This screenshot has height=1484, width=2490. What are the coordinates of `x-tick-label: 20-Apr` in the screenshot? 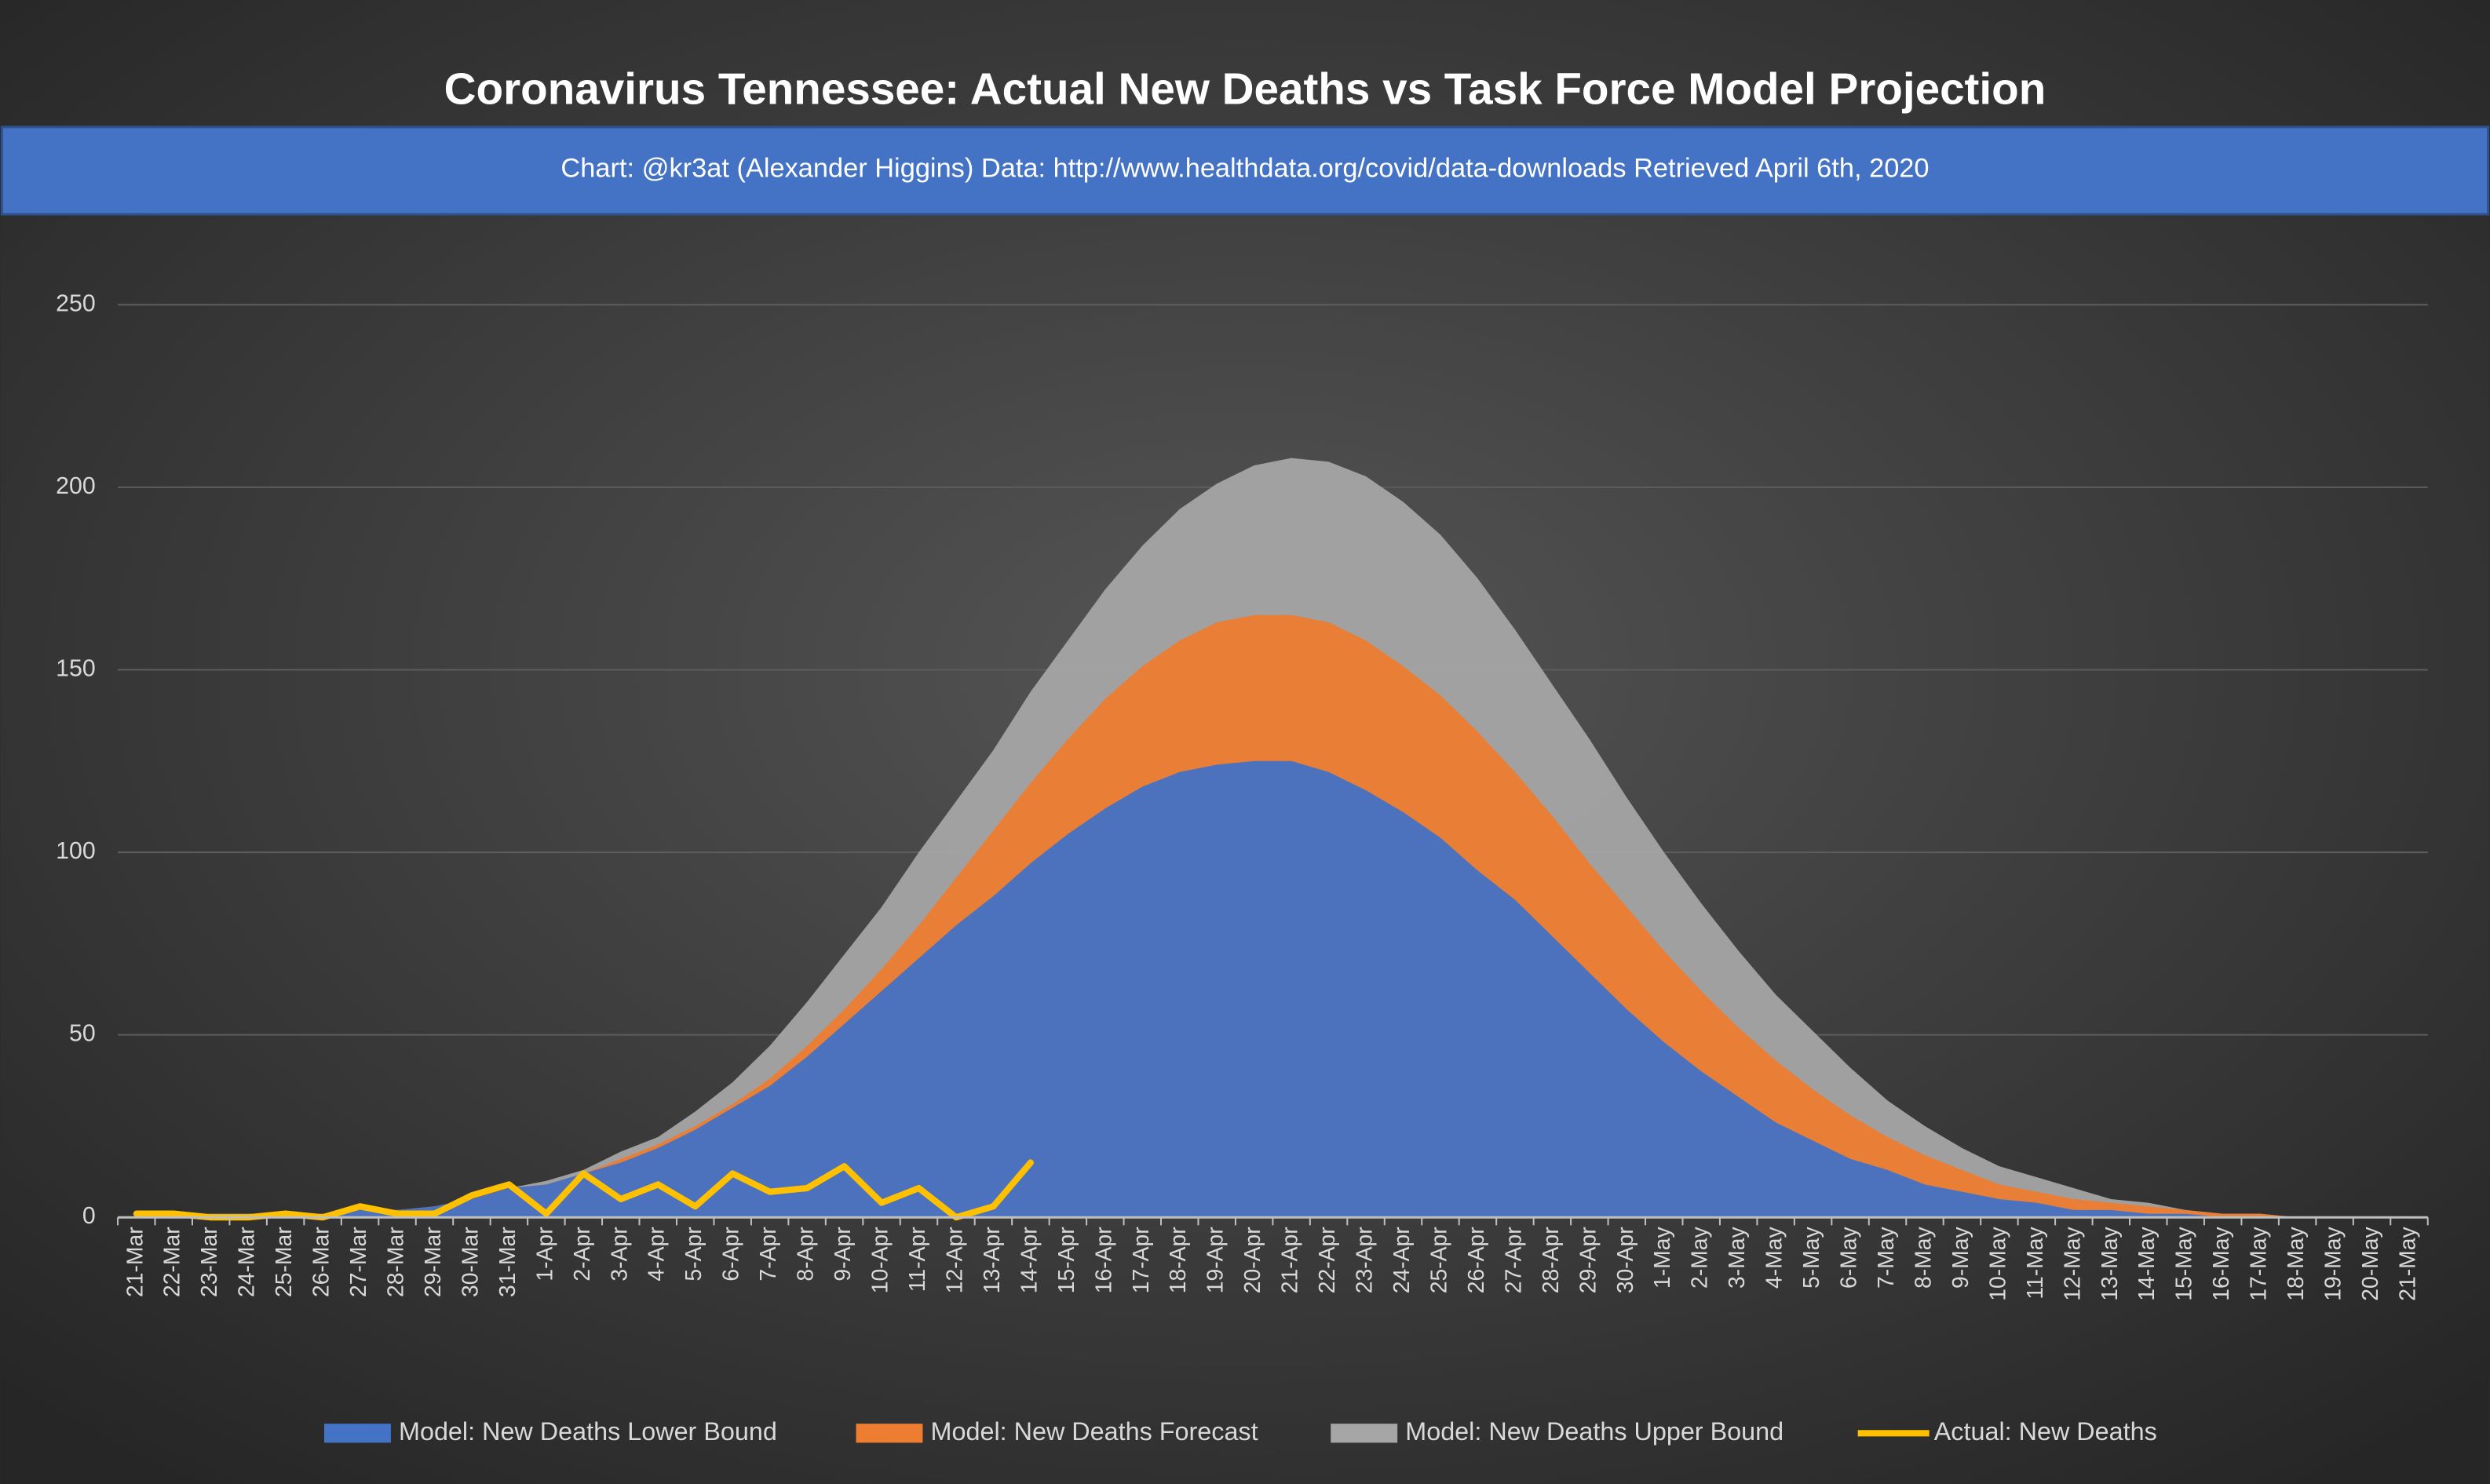 It's located at (1252, 1260).